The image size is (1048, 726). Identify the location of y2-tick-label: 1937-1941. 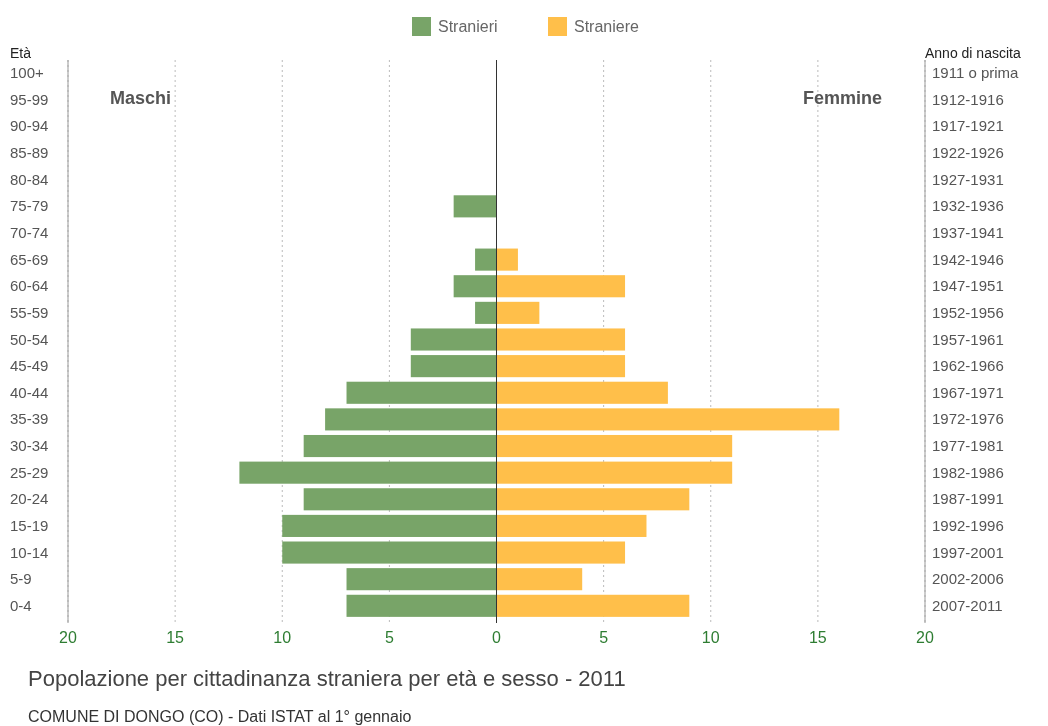
(968, 232).